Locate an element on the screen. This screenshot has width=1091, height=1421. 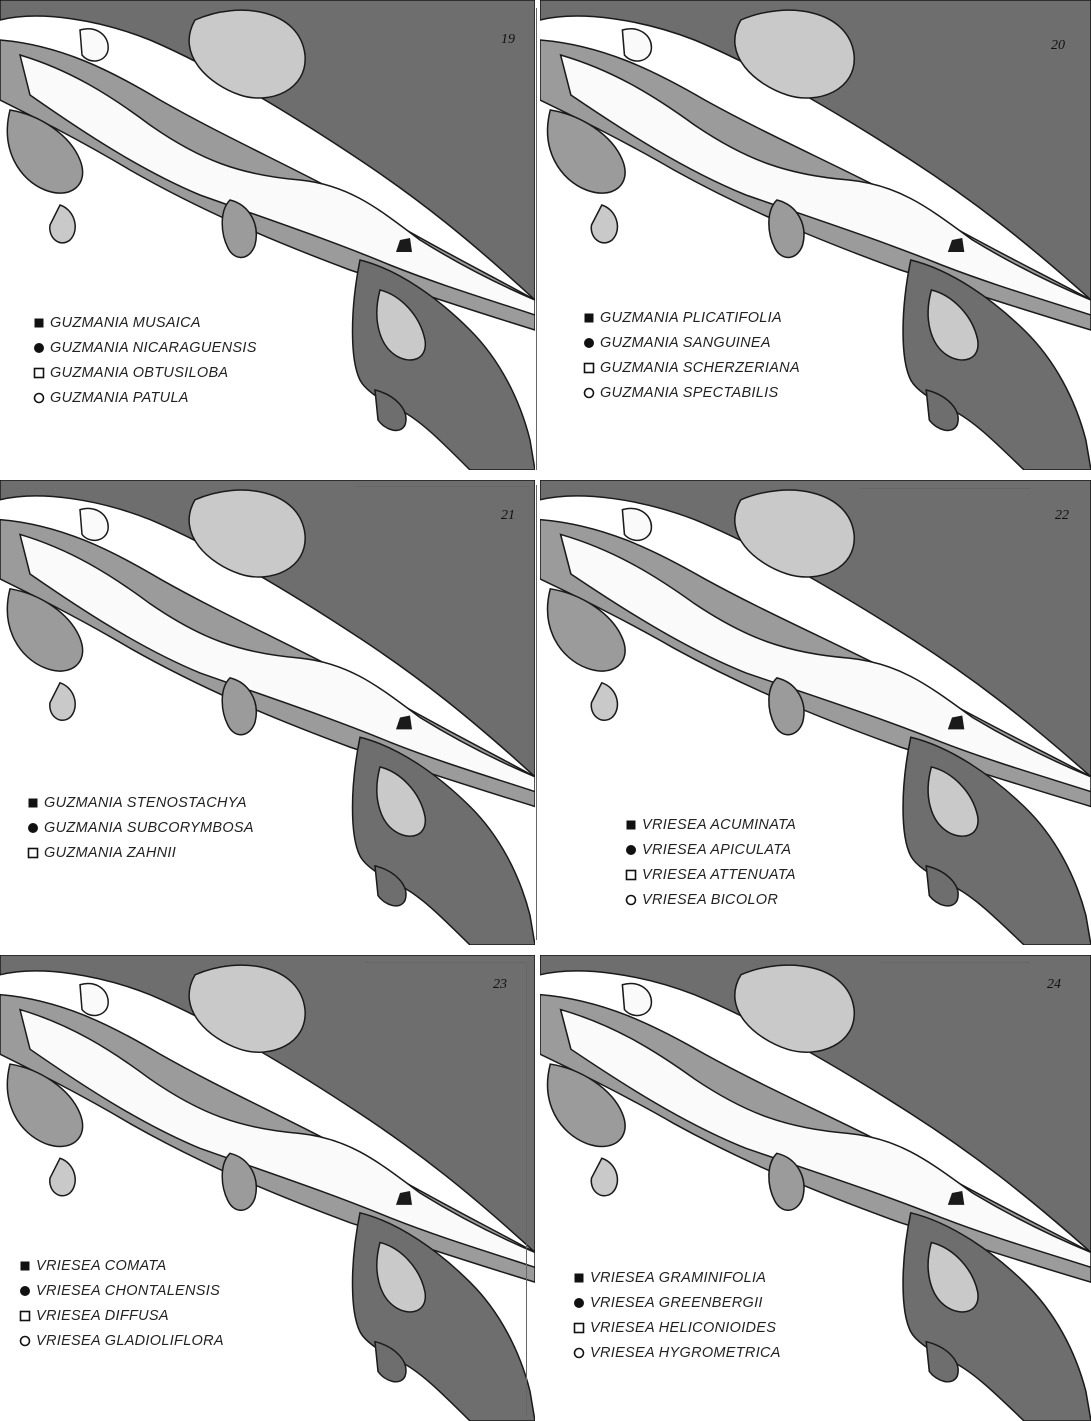
legend-item: GUZMANIA STENOSTACHYA is located at coordinates (138, 802).